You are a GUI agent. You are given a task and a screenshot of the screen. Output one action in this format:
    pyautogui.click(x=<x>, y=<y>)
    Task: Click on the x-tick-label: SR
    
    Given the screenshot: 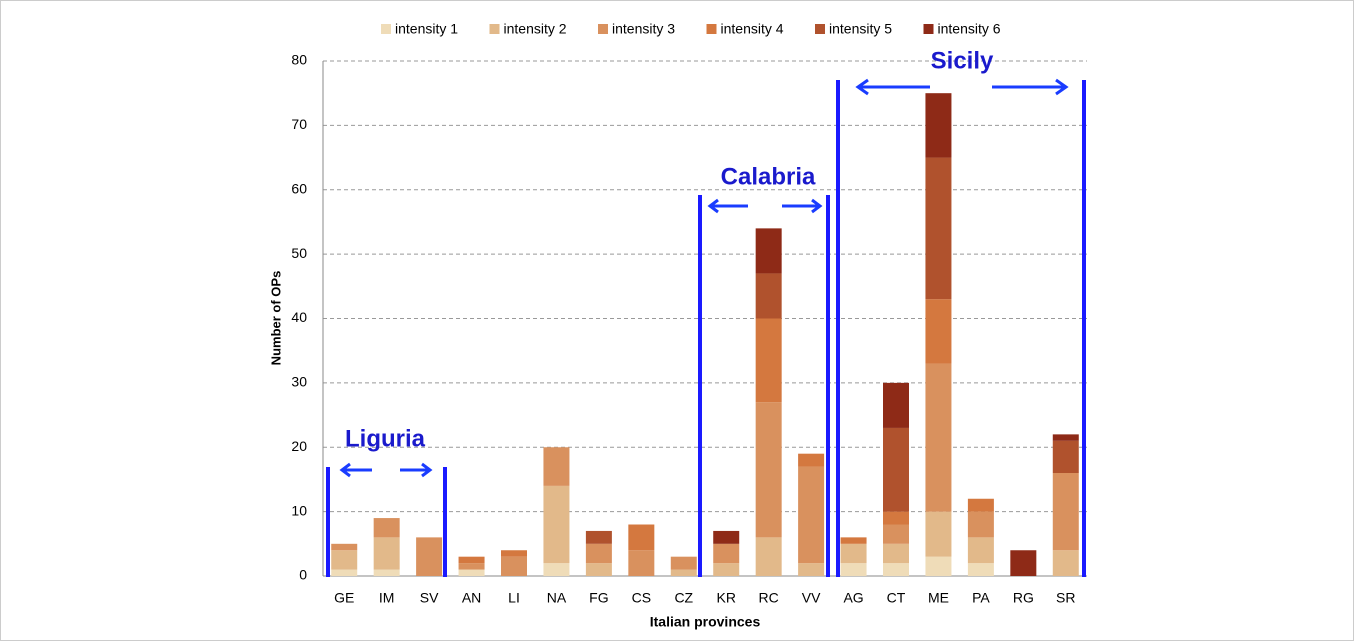 What is the action you would take?
    pyautogui.click(x=1065, y=598)
    